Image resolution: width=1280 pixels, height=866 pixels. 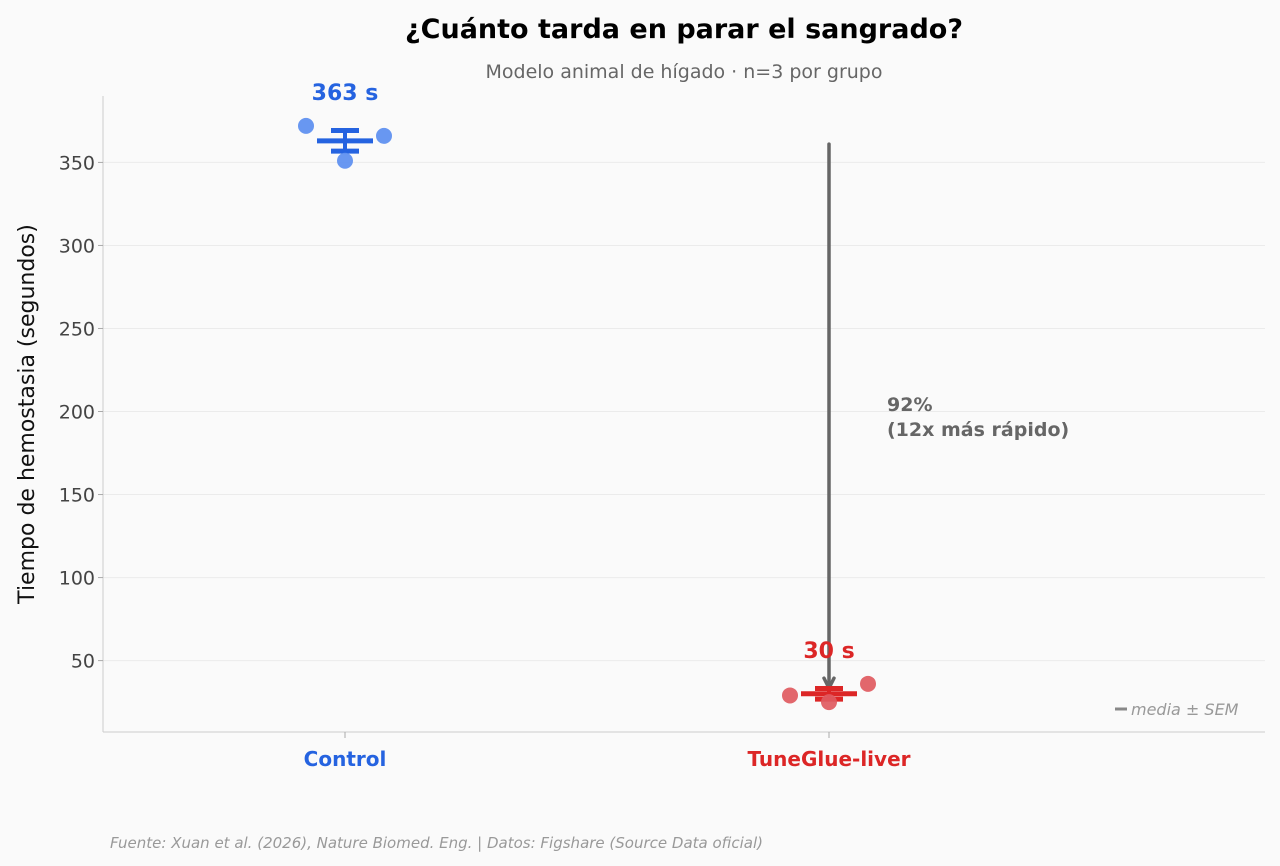 I want to click on y-tick-label: 100, so click(x=77, y=579).